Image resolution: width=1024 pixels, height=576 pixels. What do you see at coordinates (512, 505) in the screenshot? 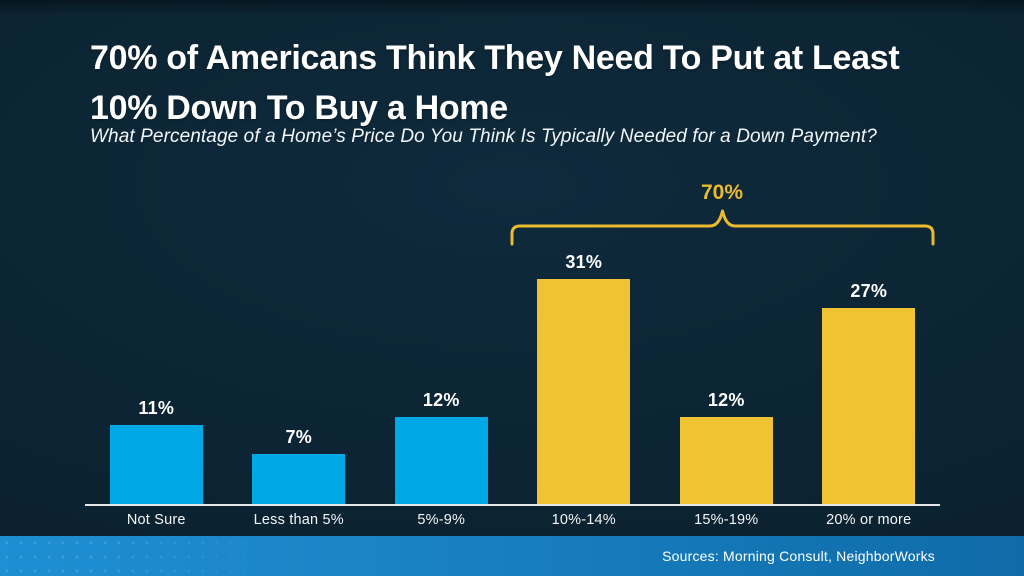
I see `x-axis-line` at bounding box center [512, 505].